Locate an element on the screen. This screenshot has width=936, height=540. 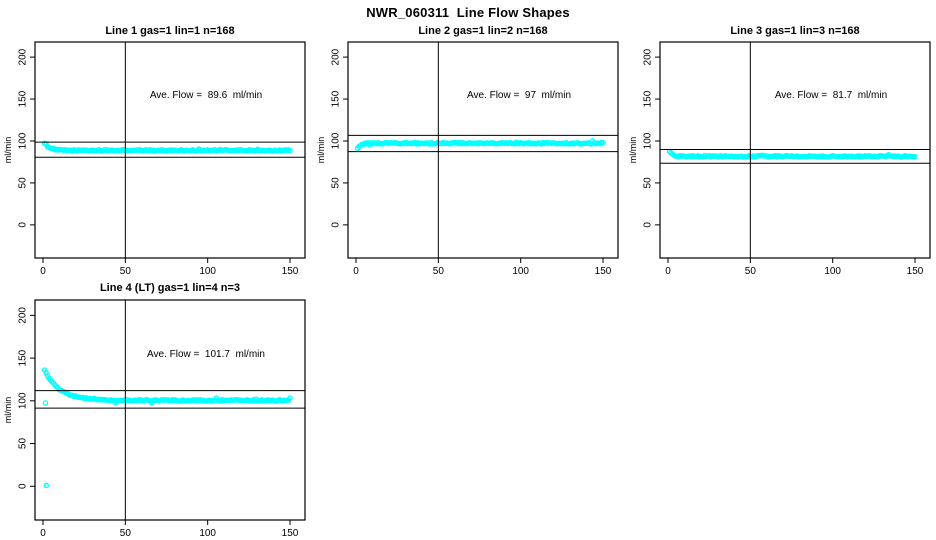
subplot-4: 0 50 100 150 0 50 100 150 200 is located at coordinates (162, 419).